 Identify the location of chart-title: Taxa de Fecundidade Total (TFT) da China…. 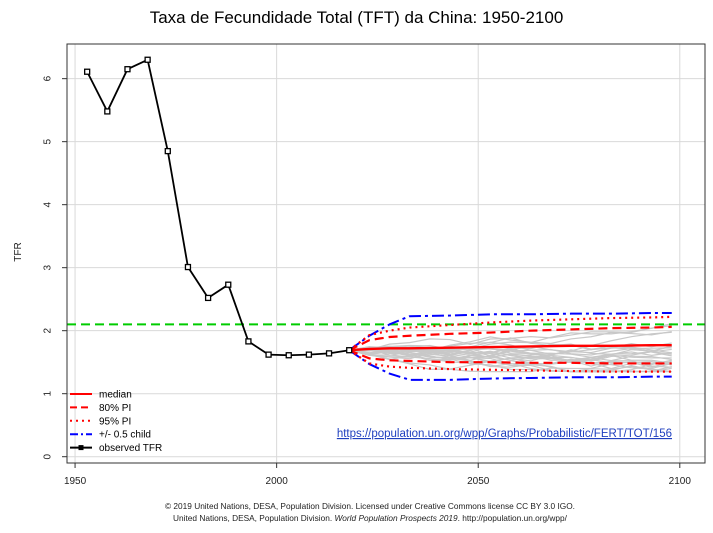
(356, 17).